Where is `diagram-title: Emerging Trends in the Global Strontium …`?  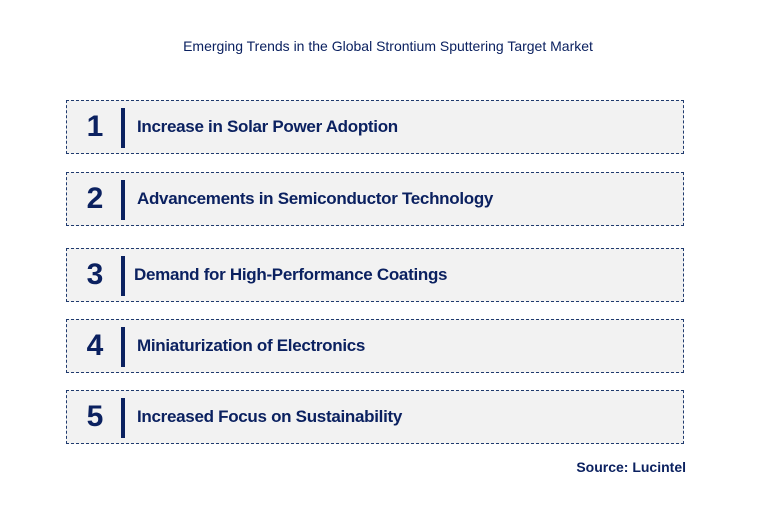
diagram-title: Emerging Trends in the Global Strontium … is located at coordinates (388, 46).